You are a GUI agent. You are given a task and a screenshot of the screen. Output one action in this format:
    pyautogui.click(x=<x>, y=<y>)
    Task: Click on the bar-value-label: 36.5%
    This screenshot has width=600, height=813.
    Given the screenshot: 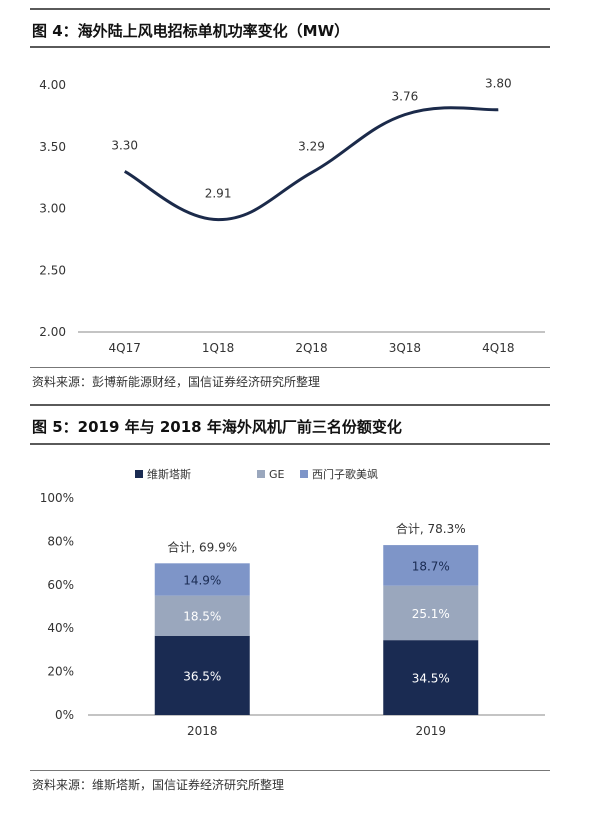 What is the action you would take?
    pyautogui.click(x=202, y=676)
    